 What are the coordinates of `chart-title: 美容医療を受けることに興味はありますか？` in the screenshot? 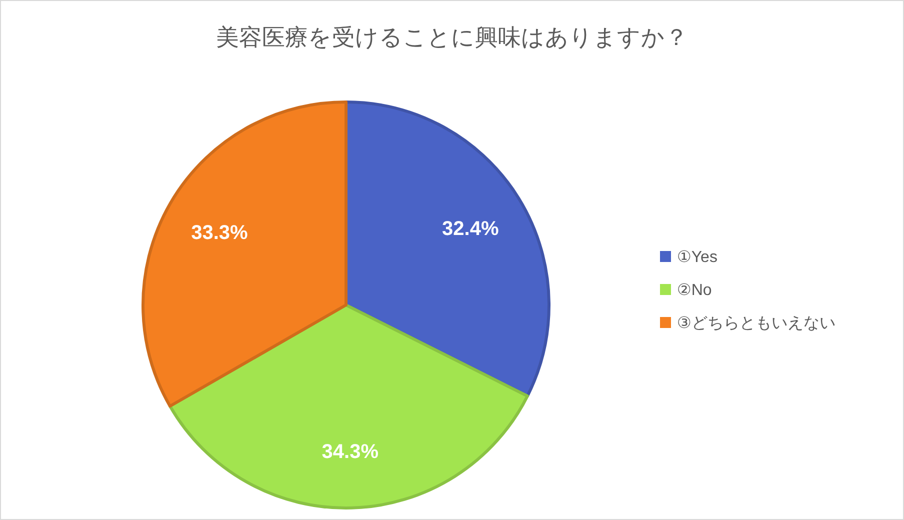 It's located at (452, 37).